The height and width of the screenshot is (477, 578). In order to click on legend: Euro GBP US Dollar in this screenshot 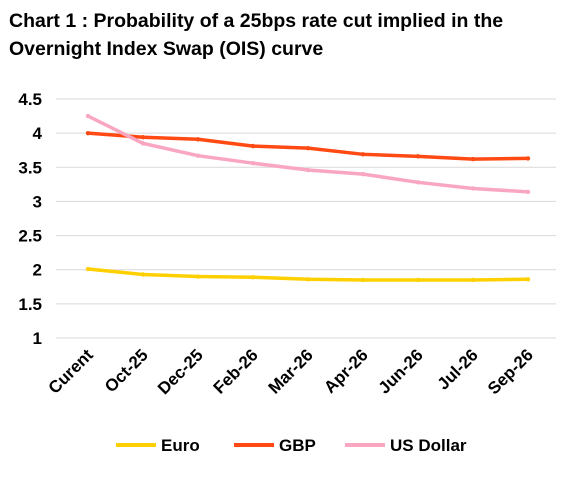, I will do `click(291, 445)`.